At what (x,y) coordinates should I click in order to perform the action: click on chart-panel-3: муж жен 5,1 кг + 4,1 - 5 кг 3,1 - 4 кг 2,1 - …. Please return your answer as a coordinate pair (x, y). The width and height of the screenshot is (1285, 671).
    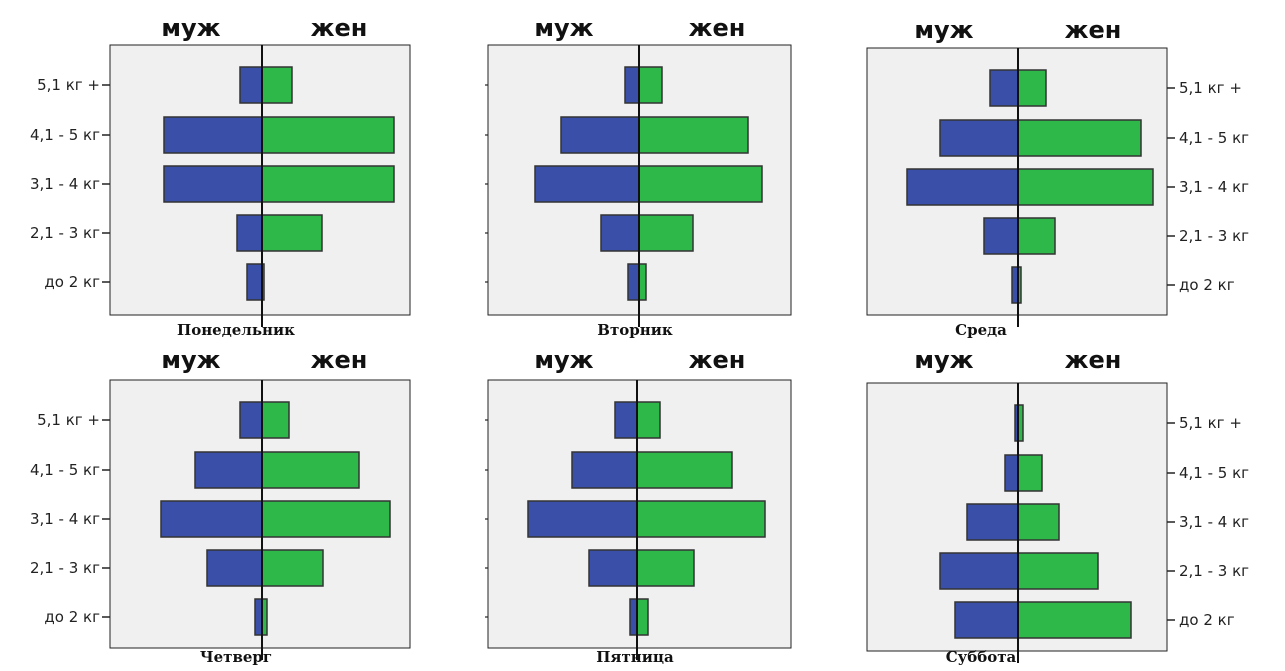
    Looking at the image, I should click on (1057, 177).